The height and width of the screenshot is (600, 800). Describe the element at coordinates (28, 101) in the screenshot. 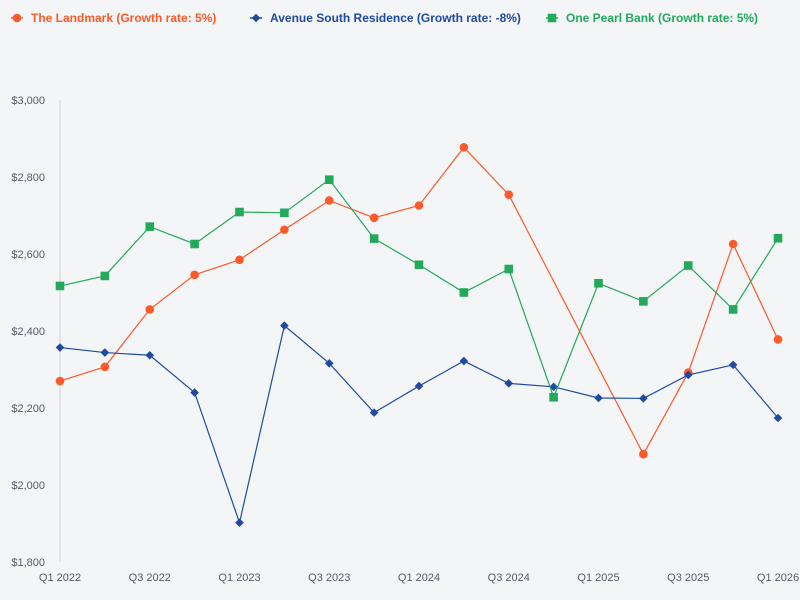

I see `y-tick-label: $3,000` at that location.